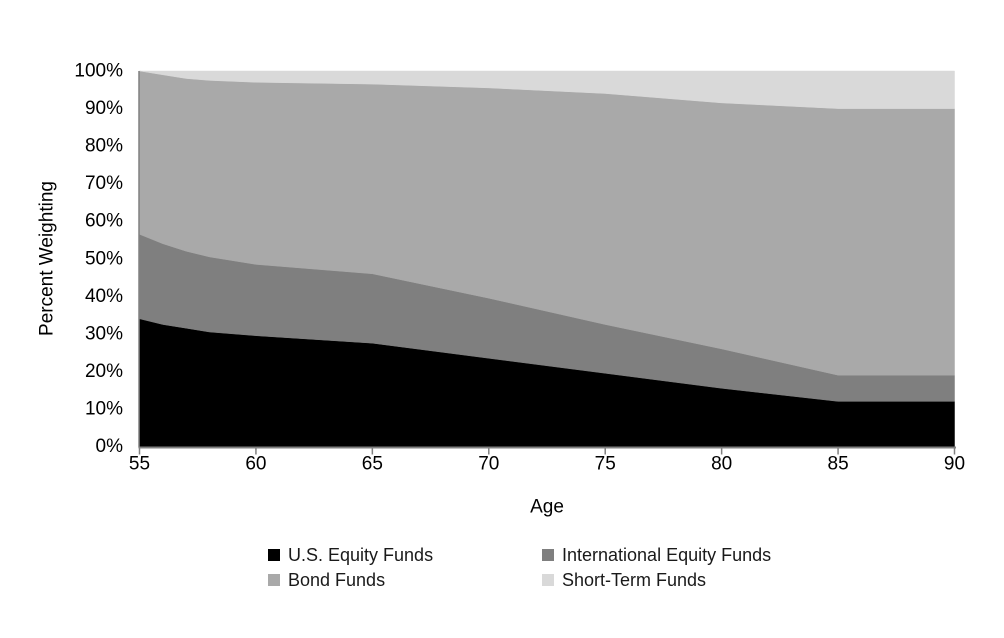  I want to click on legend-item-bond: Bond Funds, so click(326, 580).